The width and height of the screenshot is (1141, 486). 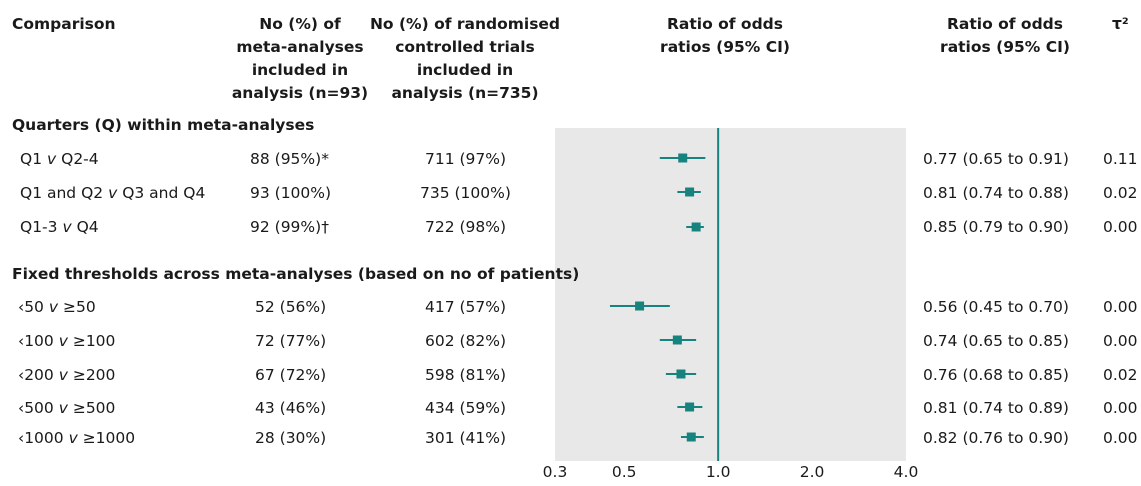 What do you see at coordinates (291, 438) in the screenshot?
I see `row-meta-analyses: 28 (30%)` at bounding box center [291, 438].